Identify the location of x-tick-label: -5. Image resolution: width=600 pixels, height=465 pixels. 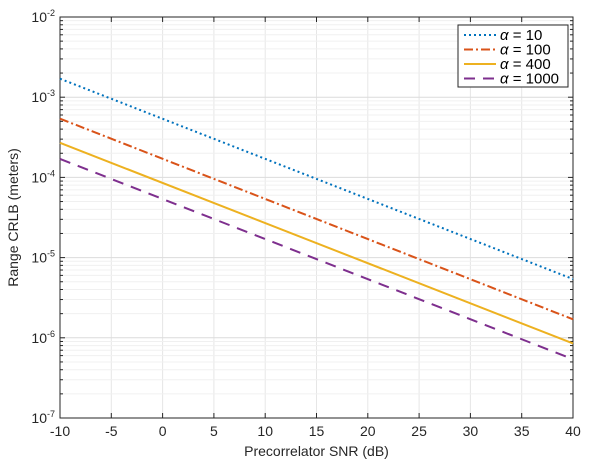
(111, 431).